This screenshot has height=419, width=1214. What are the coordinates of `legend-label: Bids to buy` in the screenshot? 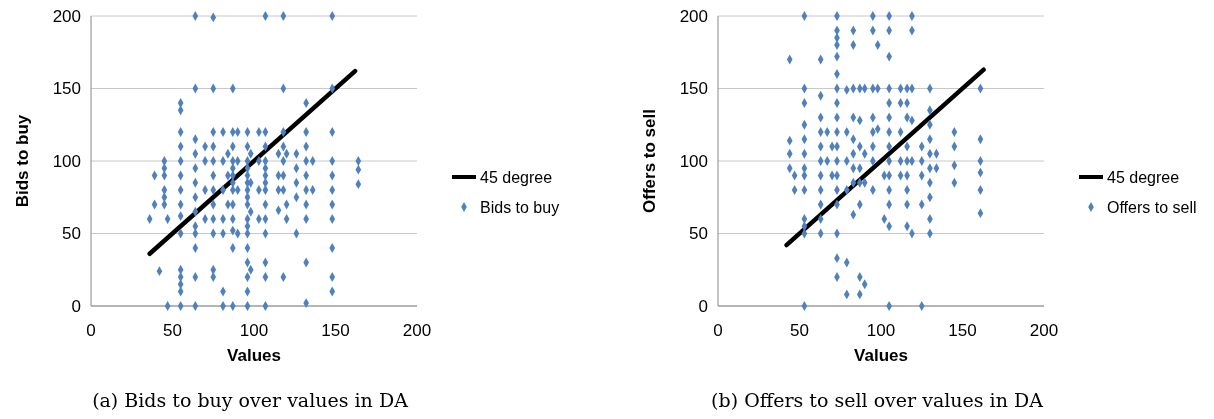 It's located at (520, 207).